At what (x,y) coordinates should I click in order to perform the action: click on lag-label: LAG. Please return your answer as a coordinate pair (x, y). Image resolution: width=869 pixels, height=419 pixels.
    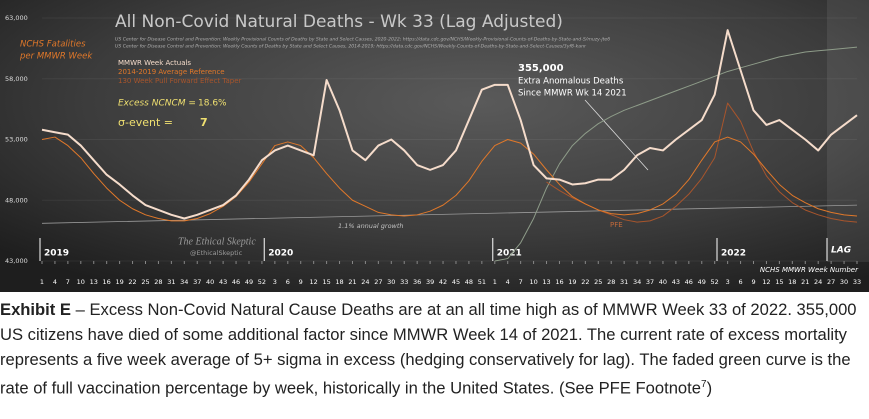
    Looking at the image, I should click on (841, 251).